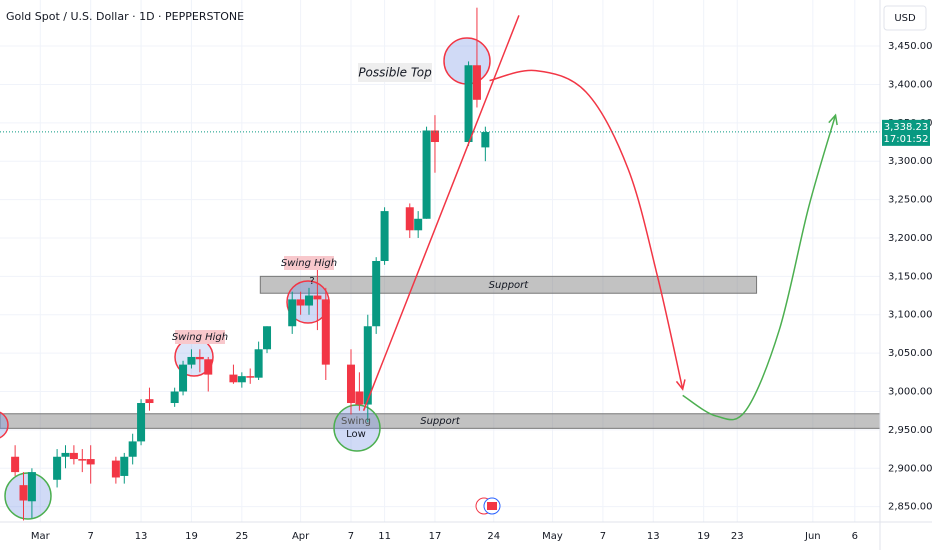 This screenshot has width=932, height=550. Describe the element at coordinates (301, 536) in the screenshot. I see `x-tick-label: Apr` at that location.